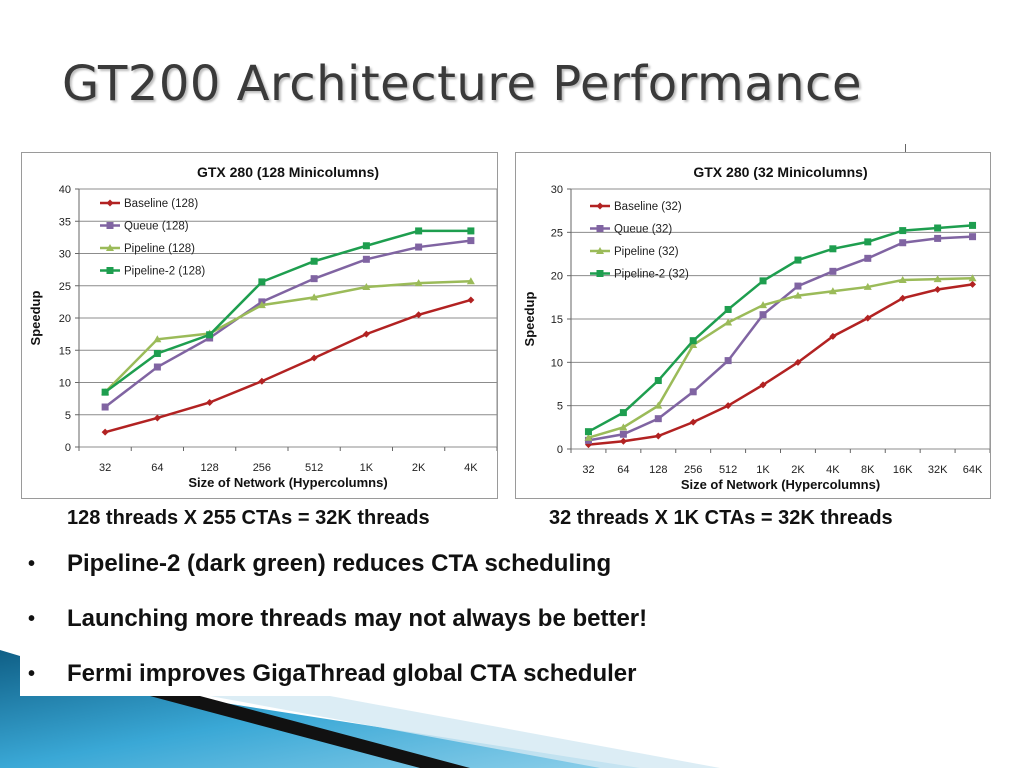  Describe the element at coordinates (65, 287) in the screenshot. I see `y-tick-label: 25` at that location.